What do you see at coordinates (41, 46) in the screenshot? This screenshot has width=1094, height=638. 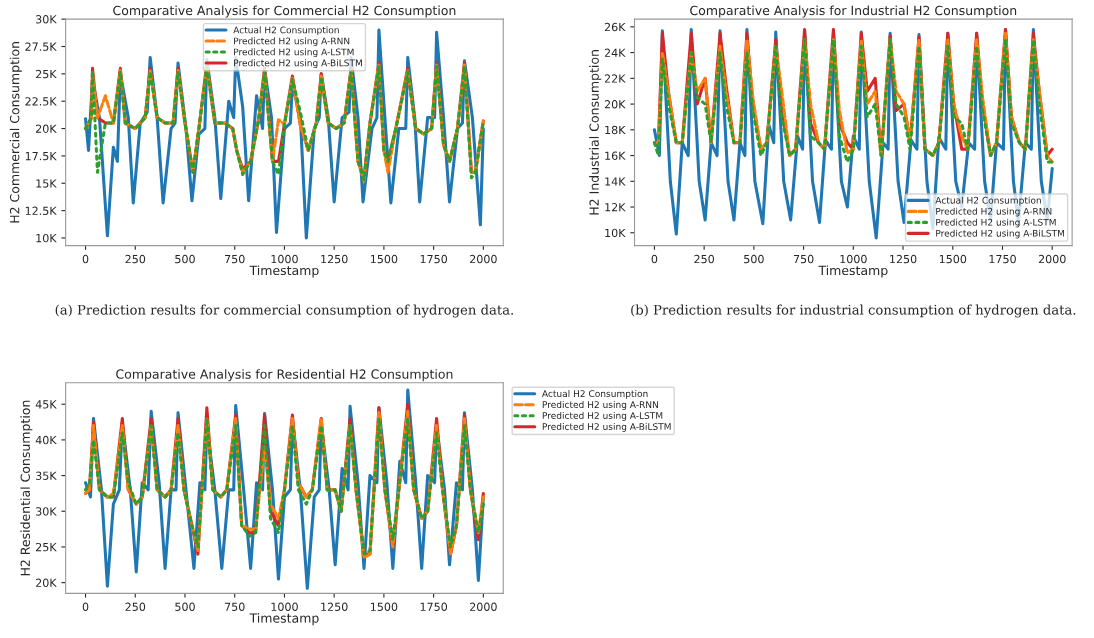 I see `y-tick-label: 27.5K` at bounding box center [41, 46].